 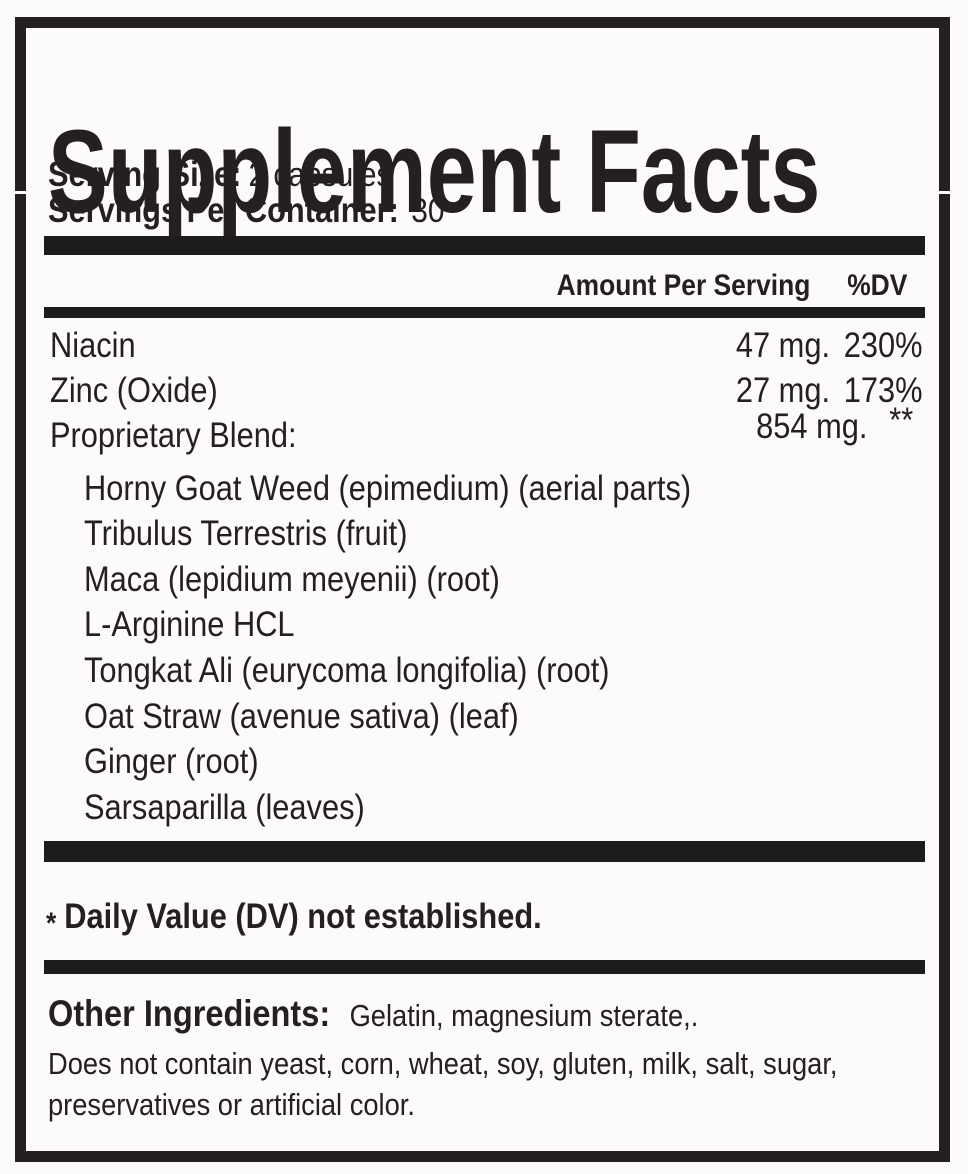 What do you see at coordinates (484, 245) in the screenshot?
I see `divider-bar-thick-top` at bounding box center [484, 245].